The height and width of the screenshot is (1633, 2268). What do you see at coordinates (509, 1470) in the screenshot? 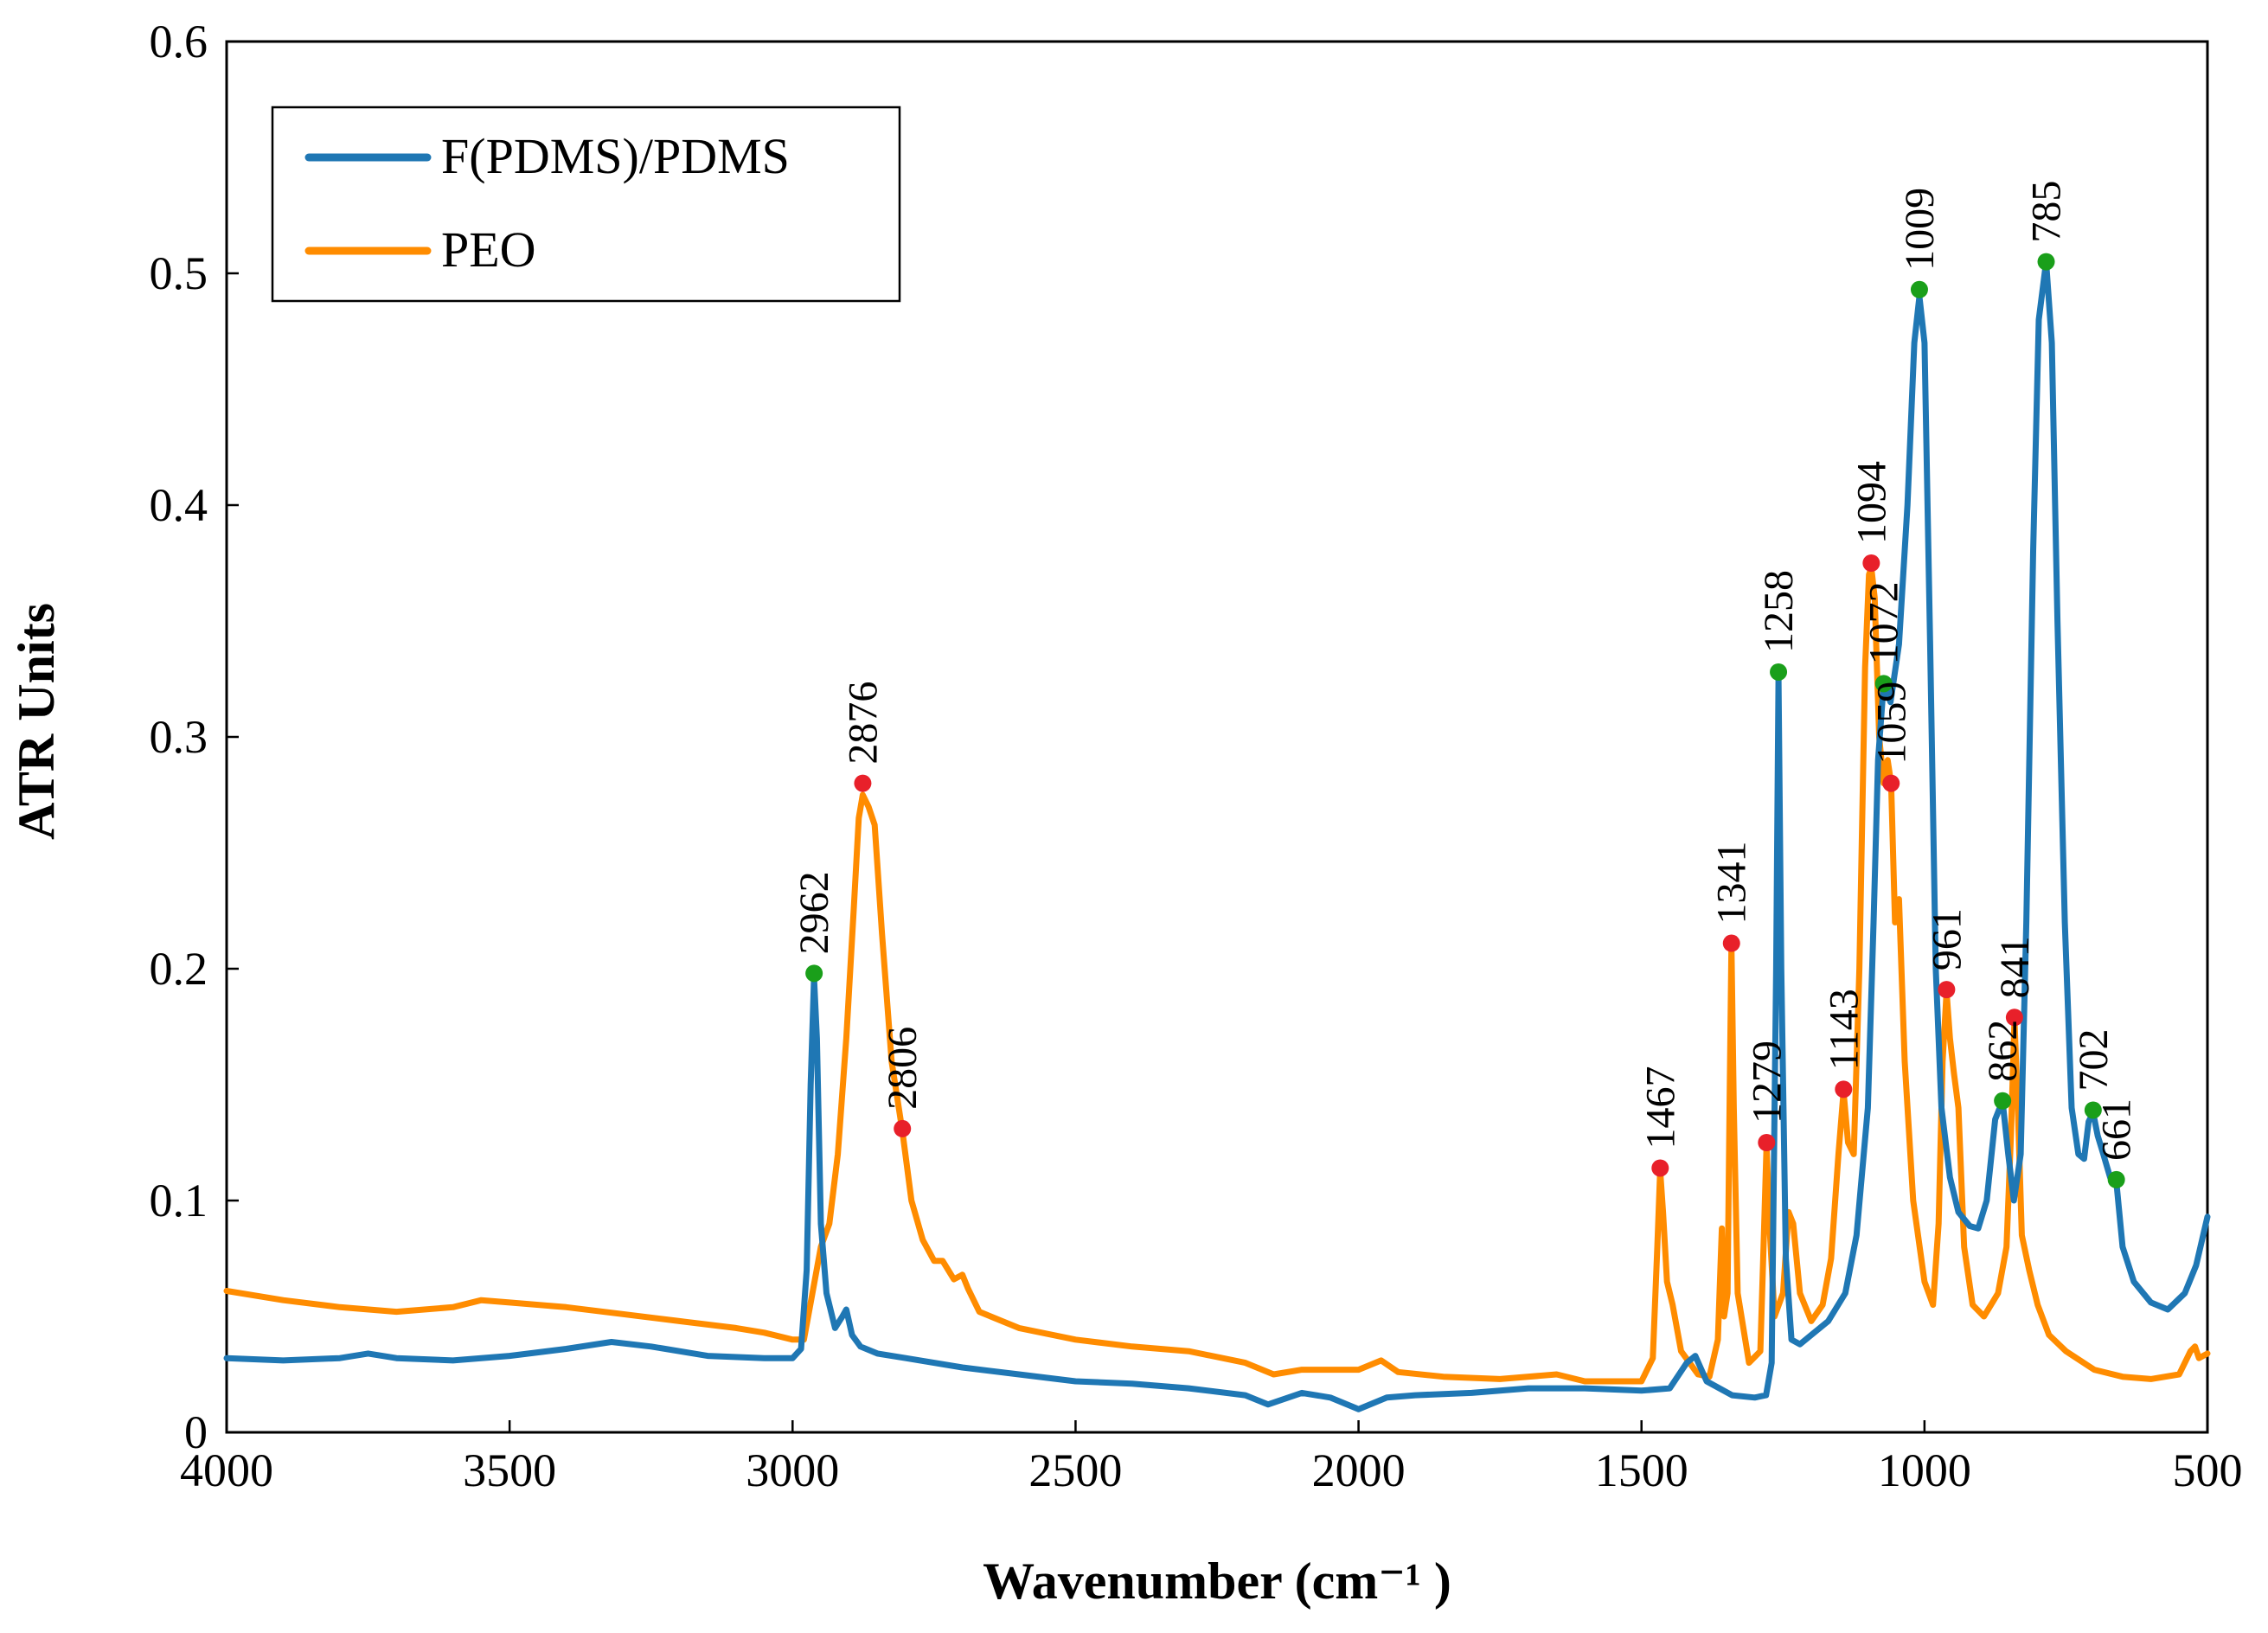
I see `x-tick-label: 3500` at bounding box center [509, 1470].